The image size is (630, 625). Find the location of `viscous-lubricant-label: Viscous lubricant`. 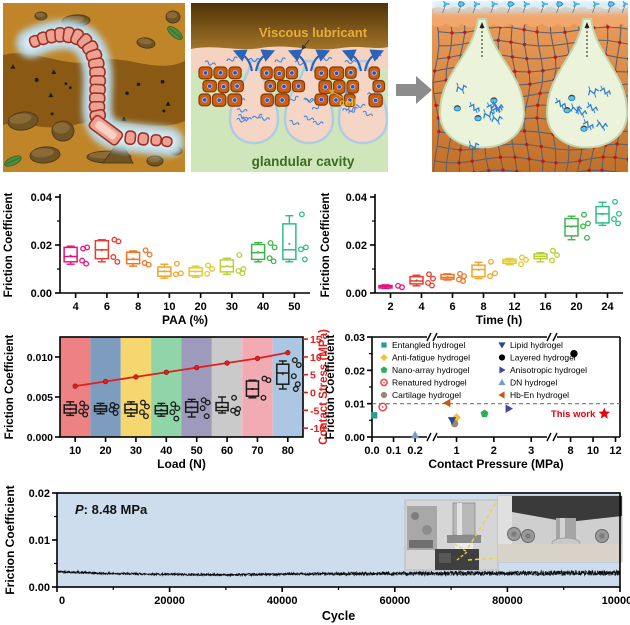

viscous-lubricant-label: Viscous lubricant is located at coordinates (313, 32).